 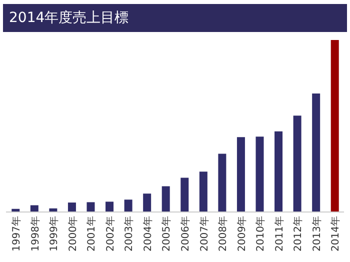 What do you see at coordinates (148, 234) in the screenshot?
I see `x-tick-label: 2004年` at bounding box center [148, 234].